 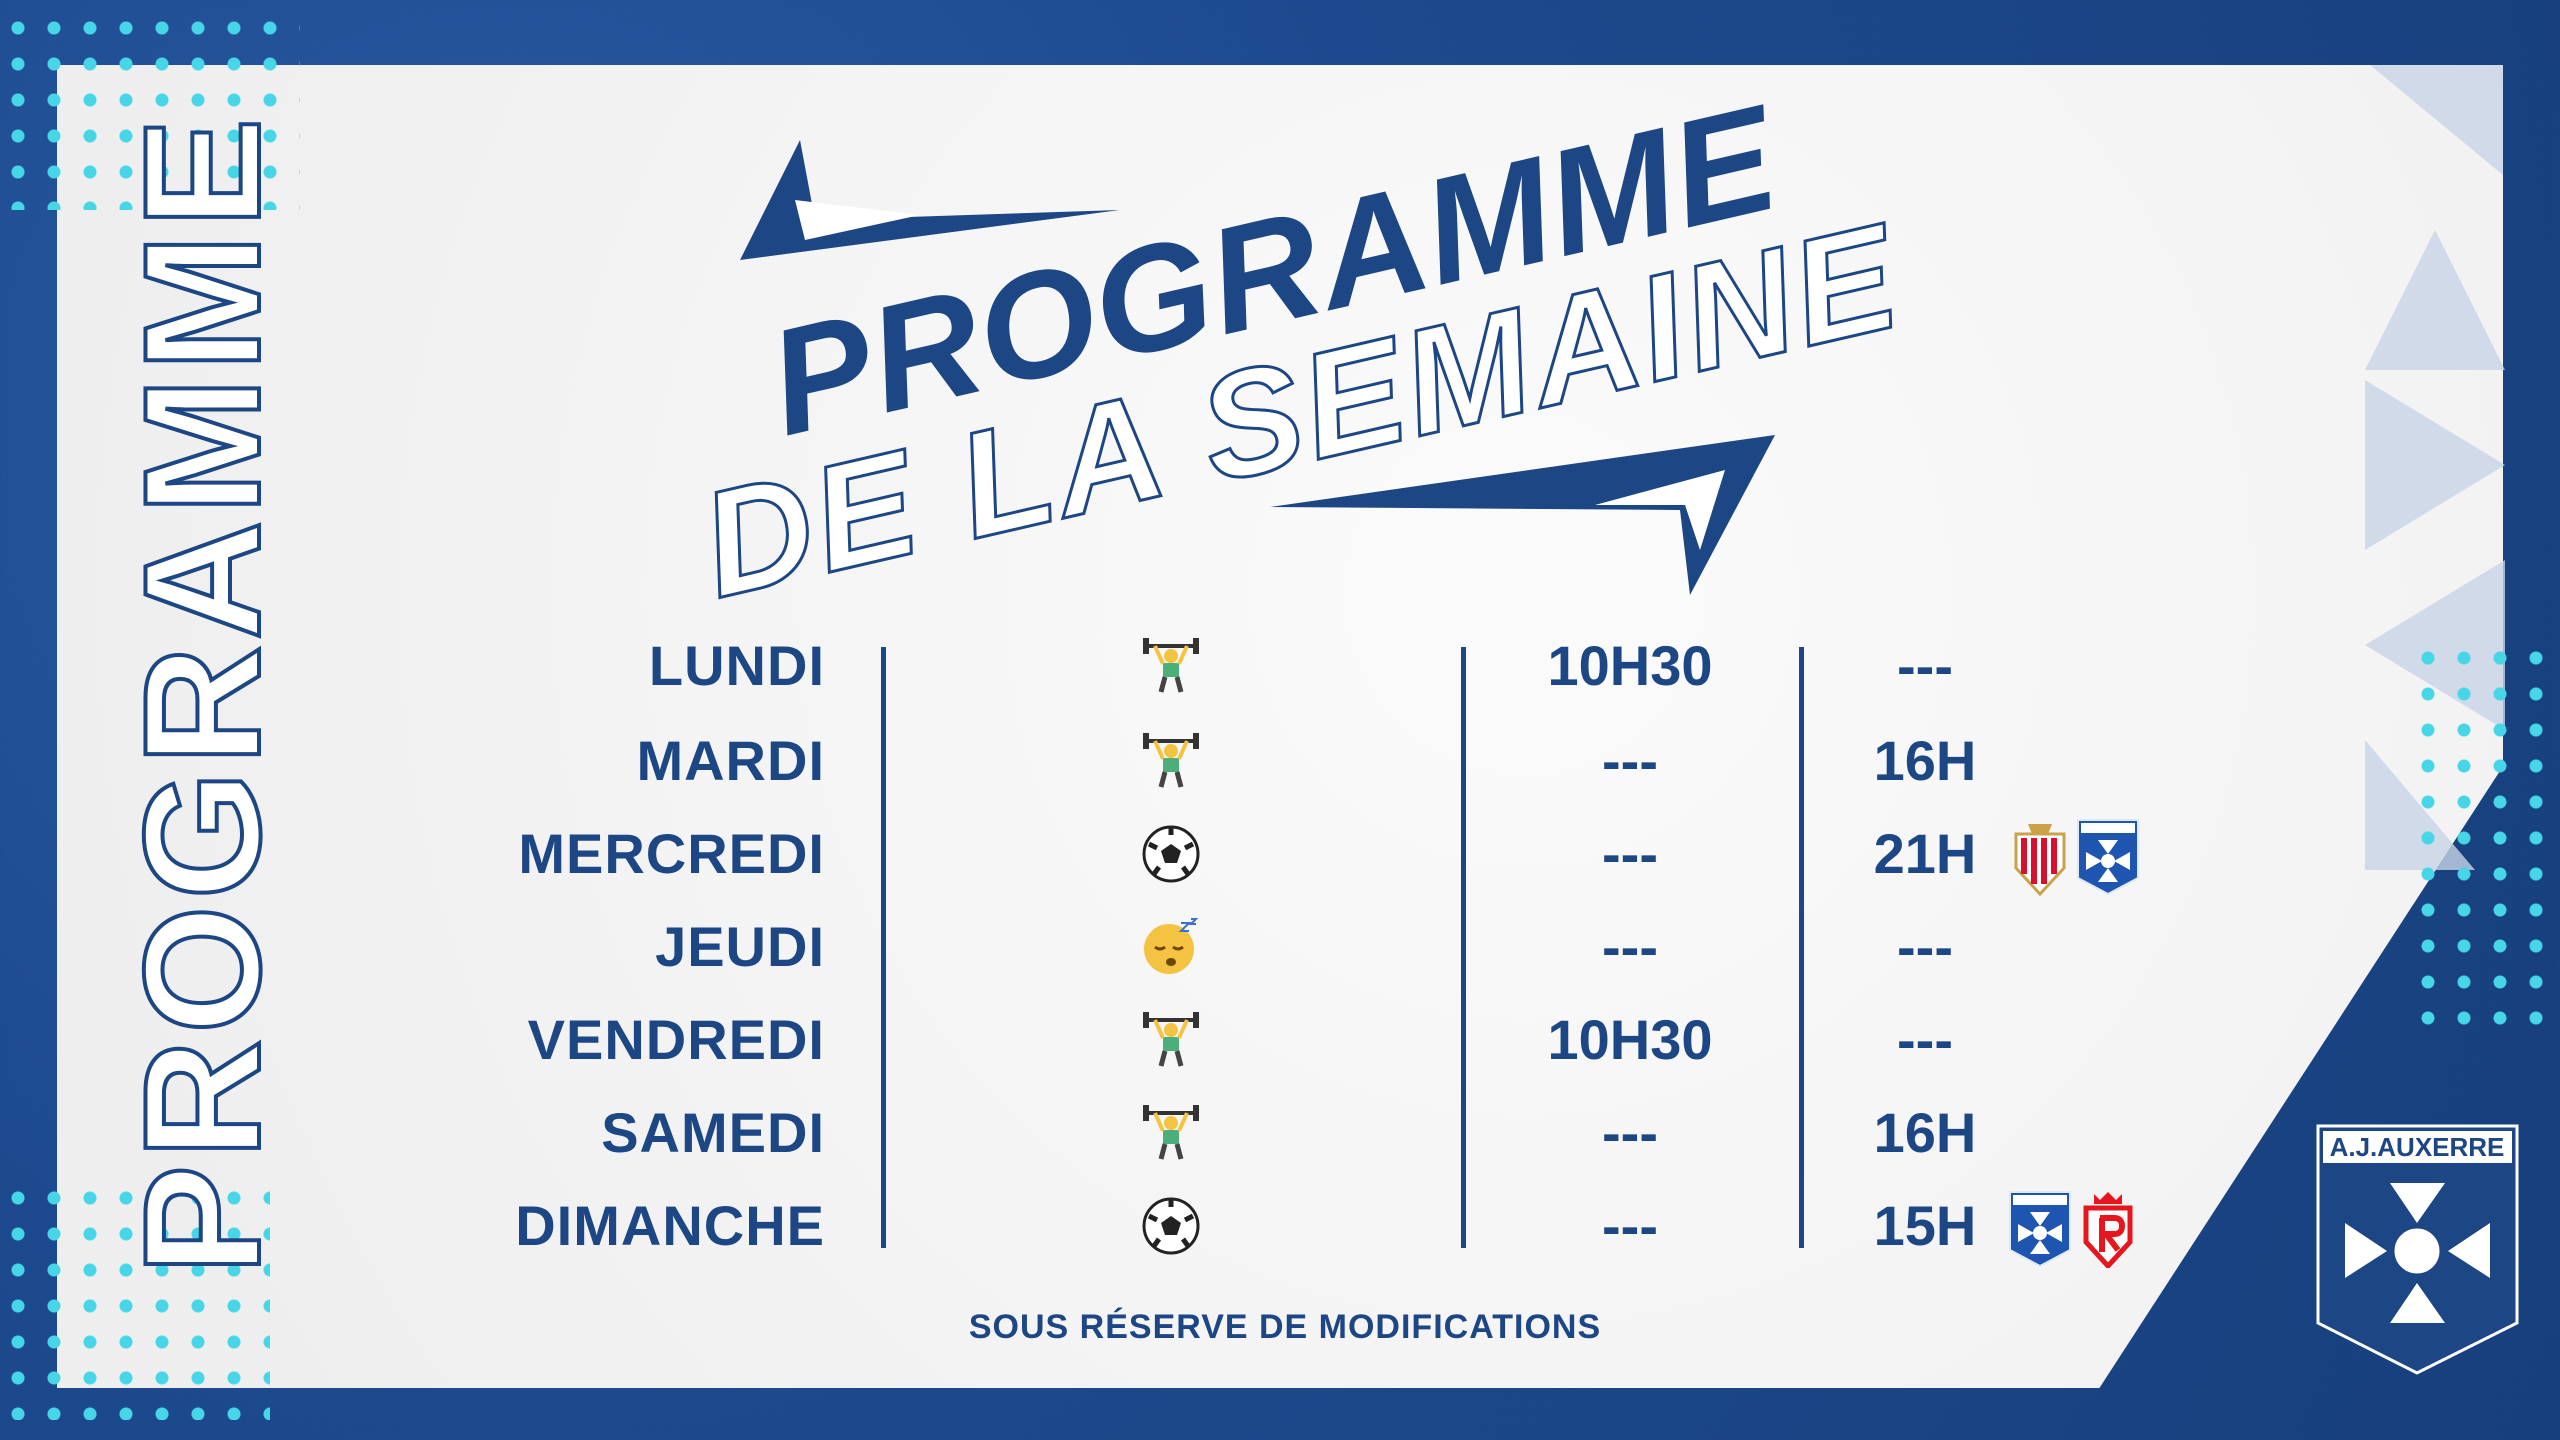 I want to click on disclaimer: SOUS RÉSERVE DE MODIFICATIONS, so click(x=1285, y=1327).